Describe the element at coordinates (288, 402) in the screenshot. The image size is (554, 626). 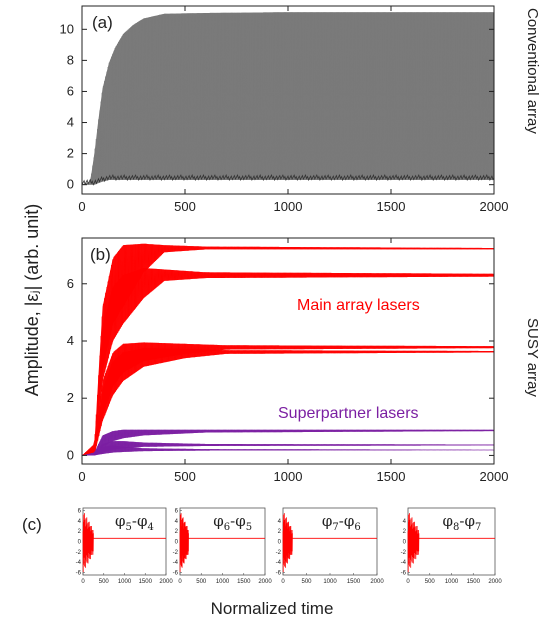
I see `main-array-series-trace` at that location.